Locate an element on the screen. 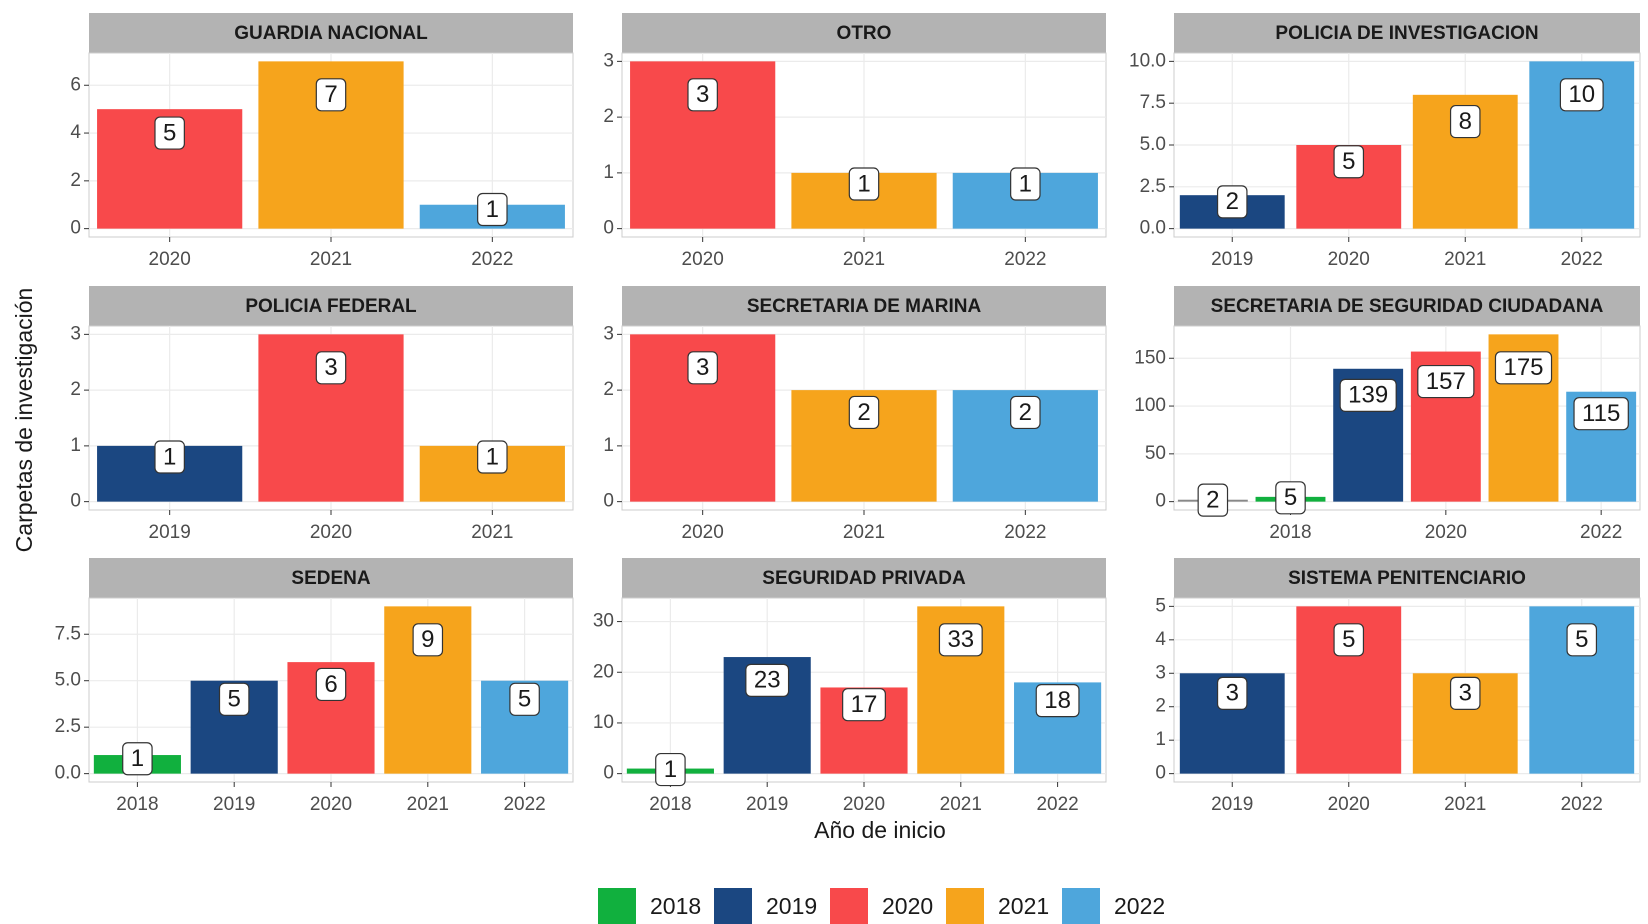 This screenshot has height=924, width=1648. legend-label: 2018 is located at coordinates (675, 906).